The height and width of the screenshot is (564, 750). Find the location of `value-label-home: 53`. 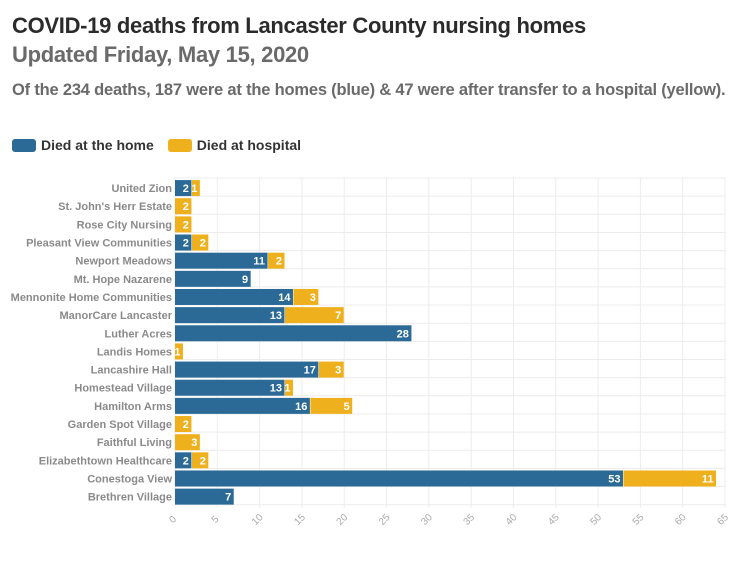

value-label-home: 53 is located at coordinates (614, 479).